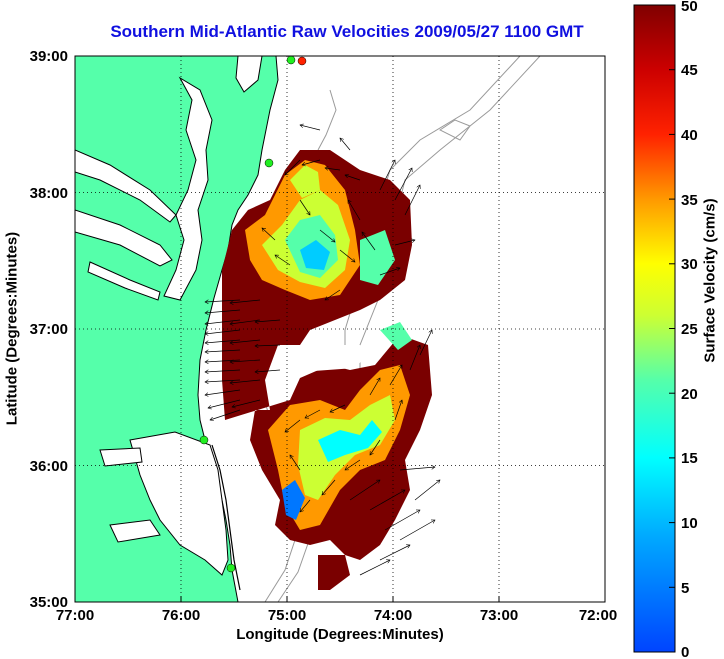  What do you see at coordinates (689, 135) in the screenshot?
I see `colorbar-tick-label: 40` at bounding box center [689, 135].